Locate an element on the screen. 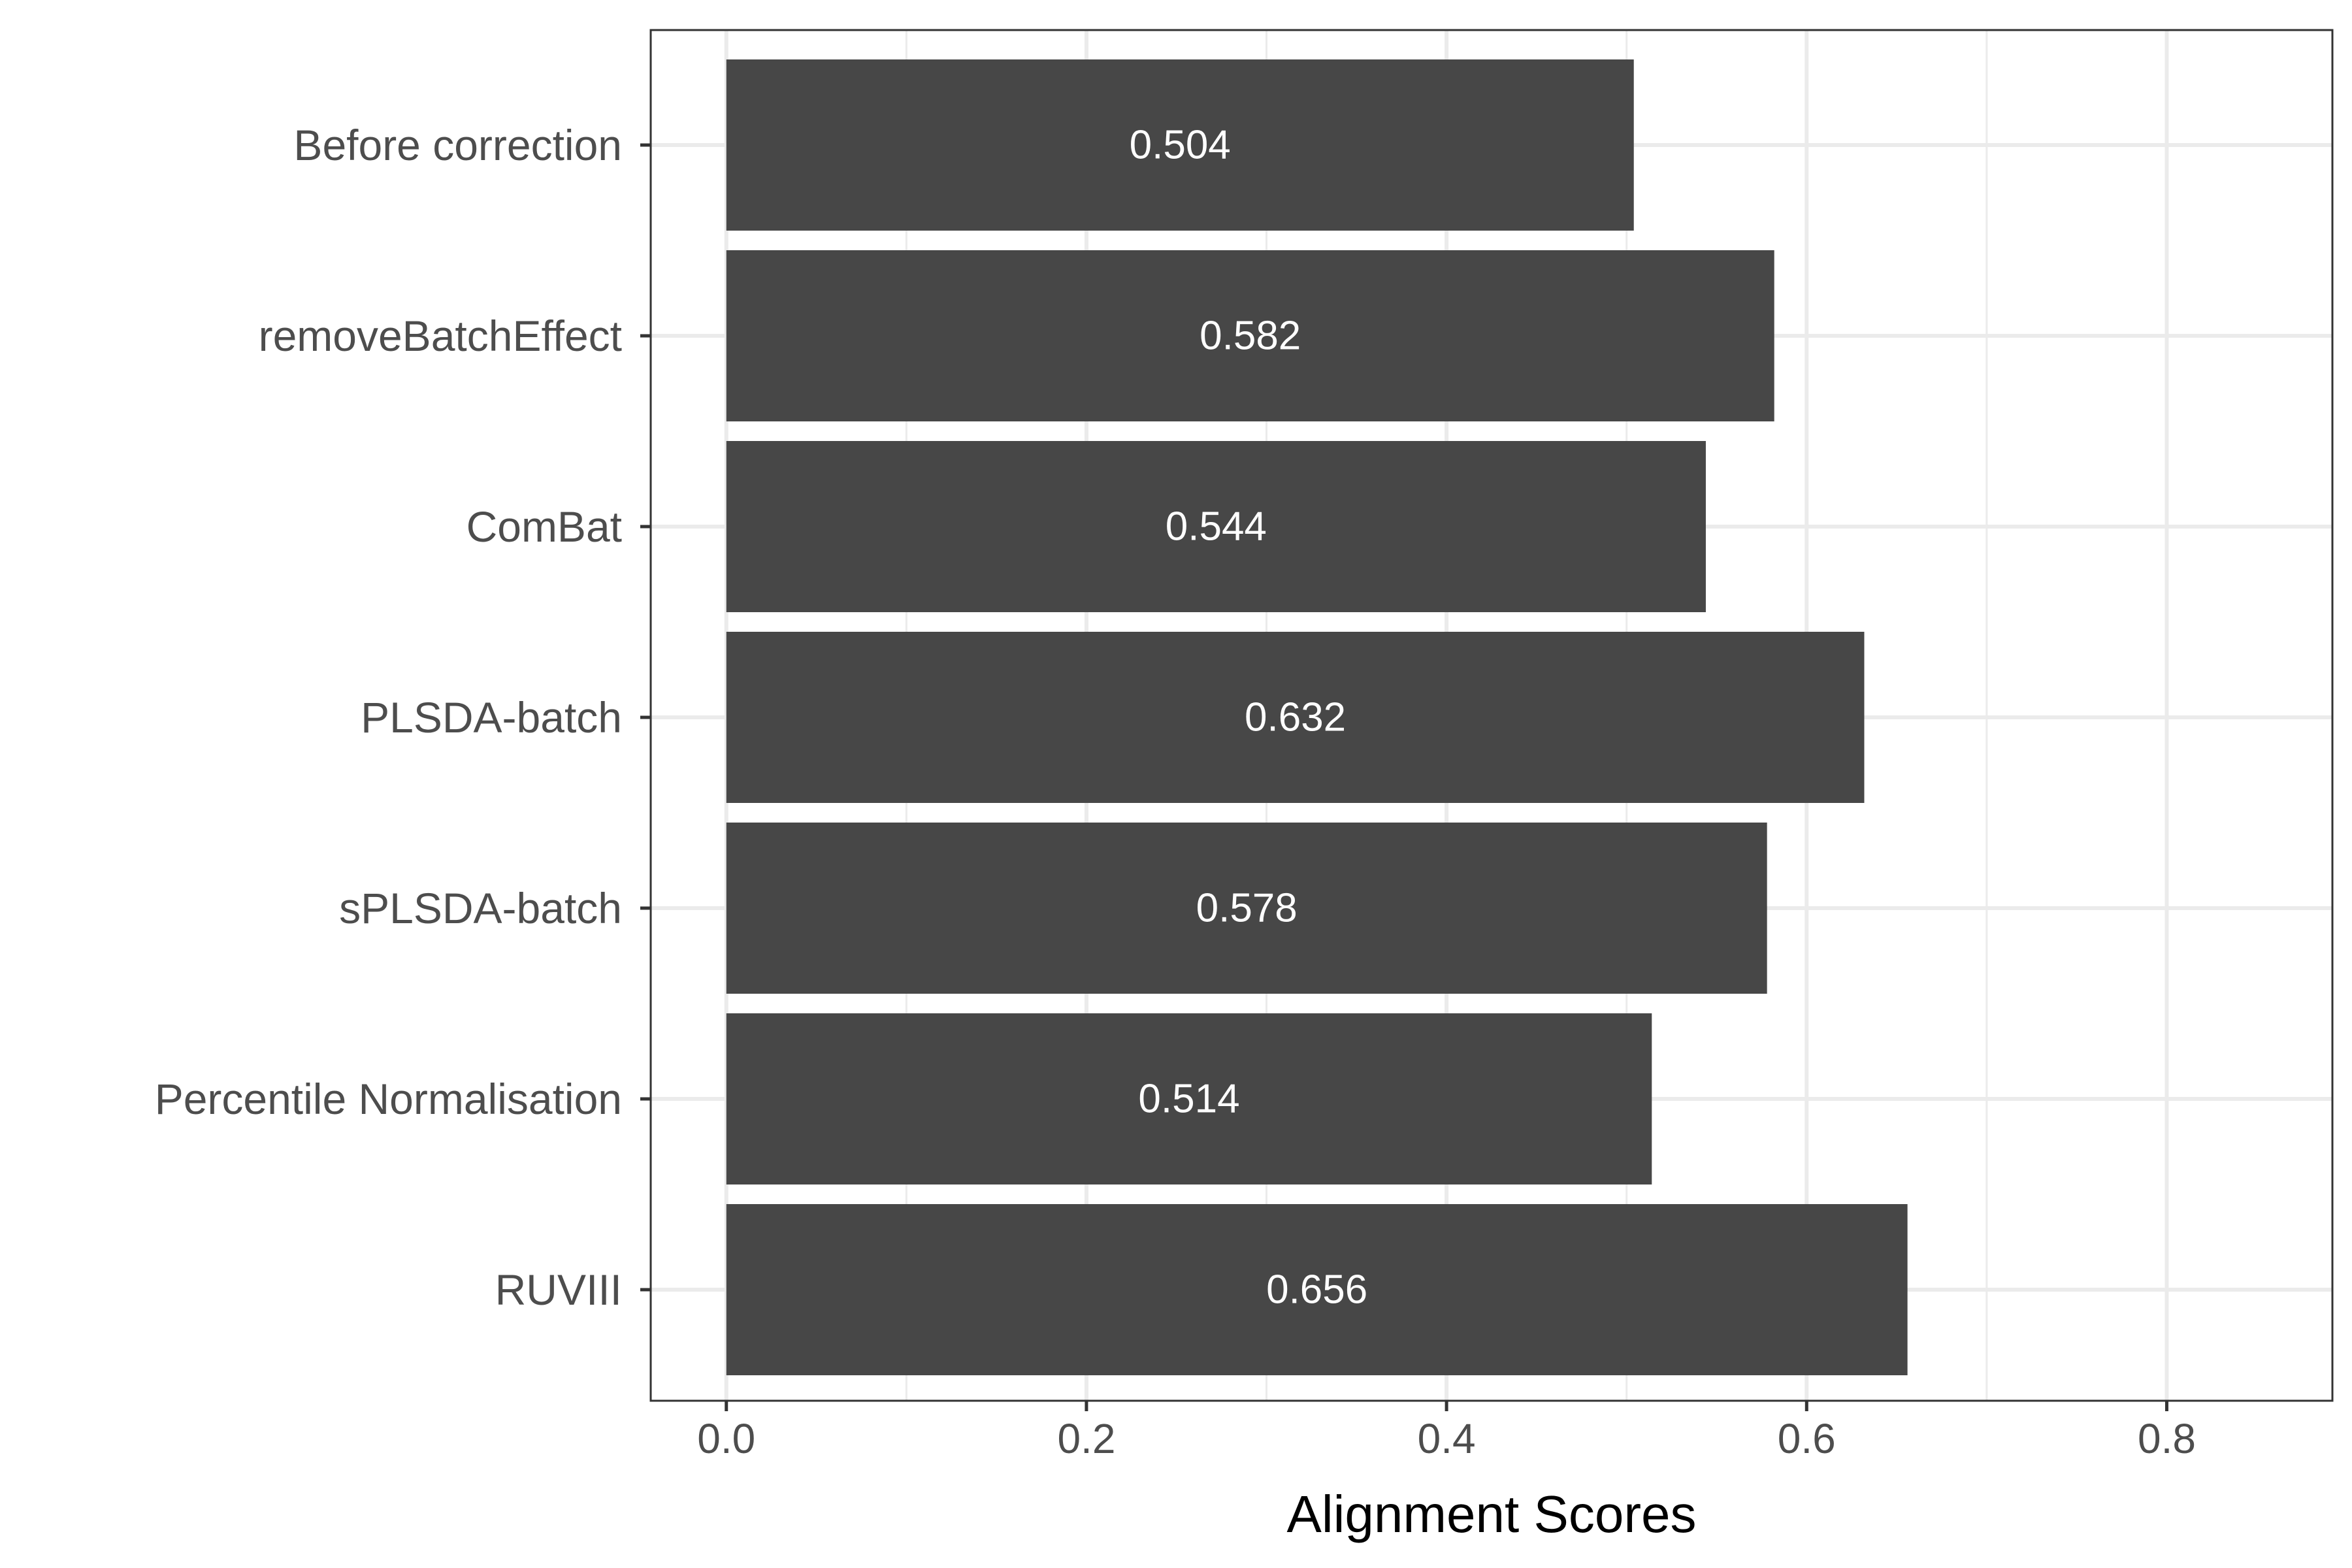  category-label-1: removeBatchEffect is located at coordinates (440, 336).